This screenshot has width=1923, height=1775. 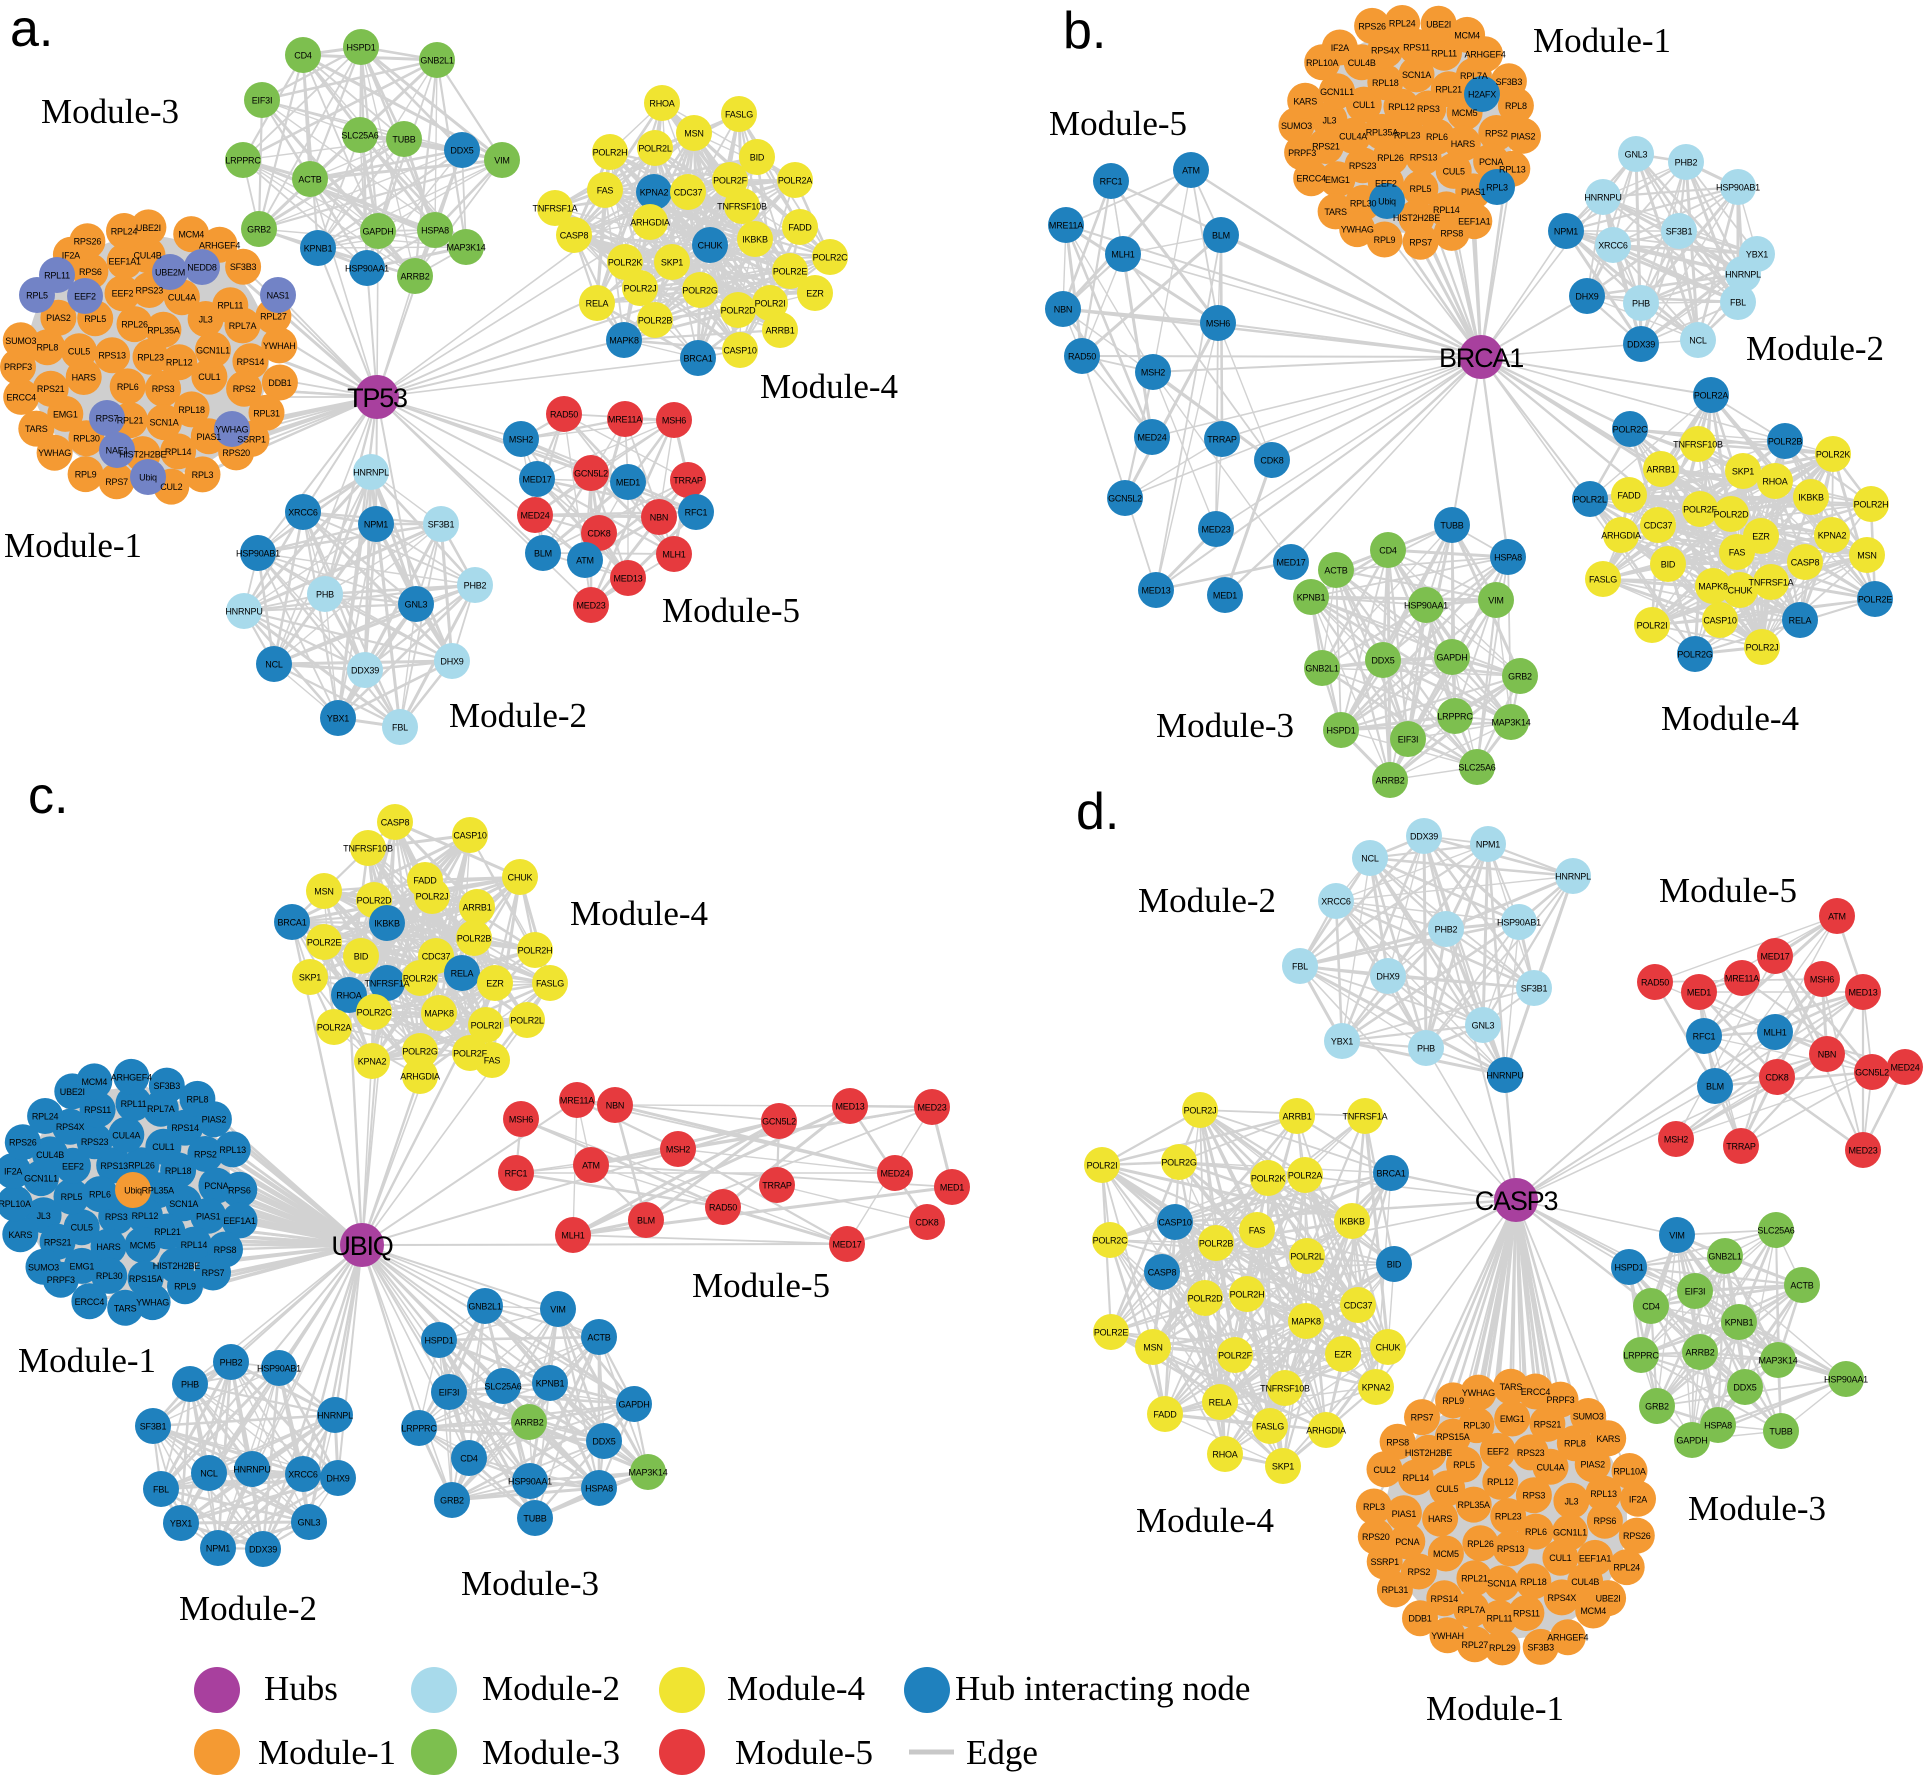 What do you see at coordinates (371, 473) in the screenshot?
I see `svg-text: HNRNPL` at bounding box center [371, 473].